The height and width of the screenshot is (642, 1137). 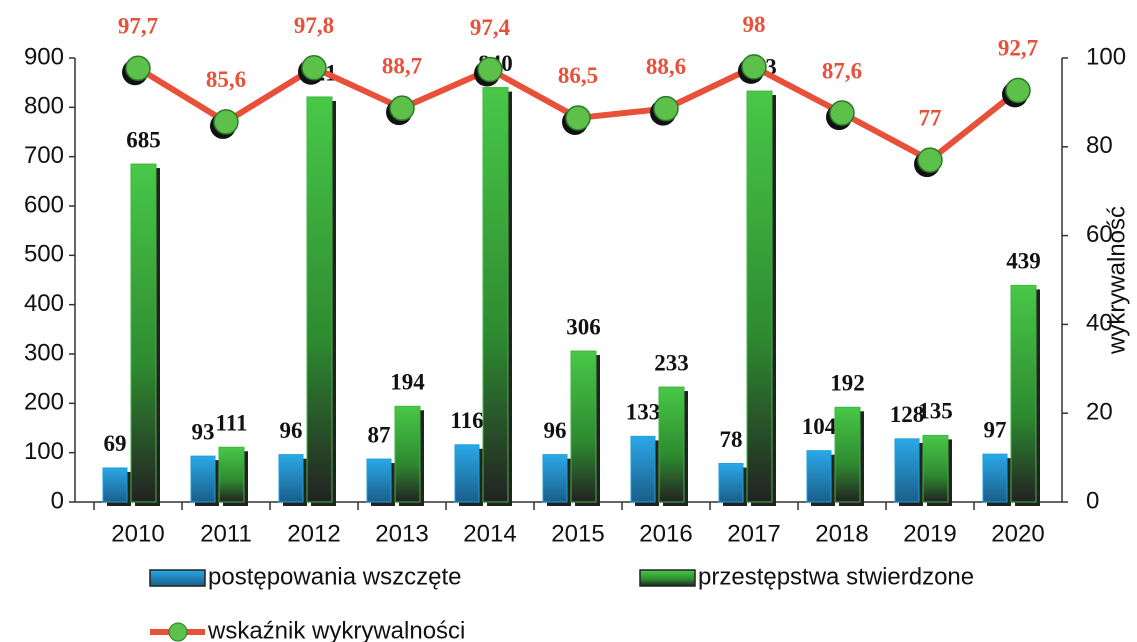 What do you see at coordinates (137, 533) in the screenshot?
I see `x-tick-label: 2010` at bounding box center [137, 533].